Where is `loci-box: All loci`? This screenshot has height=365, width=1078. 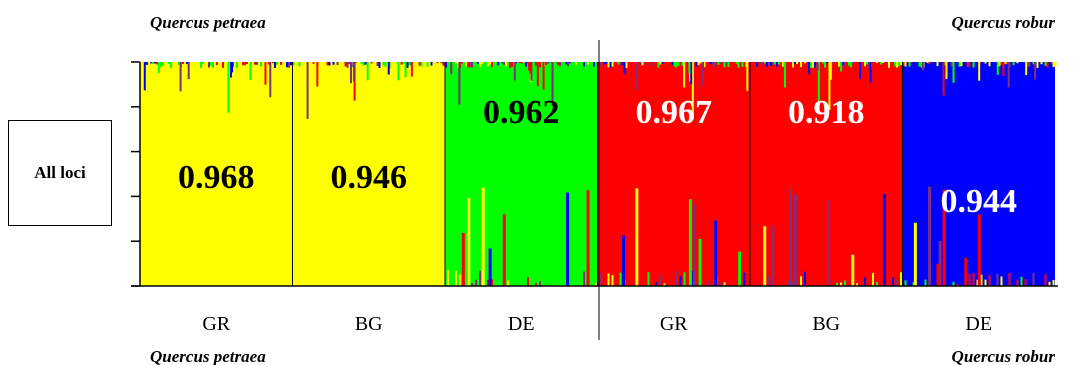 loci-box: All loci is located at coordinates (60, 173).